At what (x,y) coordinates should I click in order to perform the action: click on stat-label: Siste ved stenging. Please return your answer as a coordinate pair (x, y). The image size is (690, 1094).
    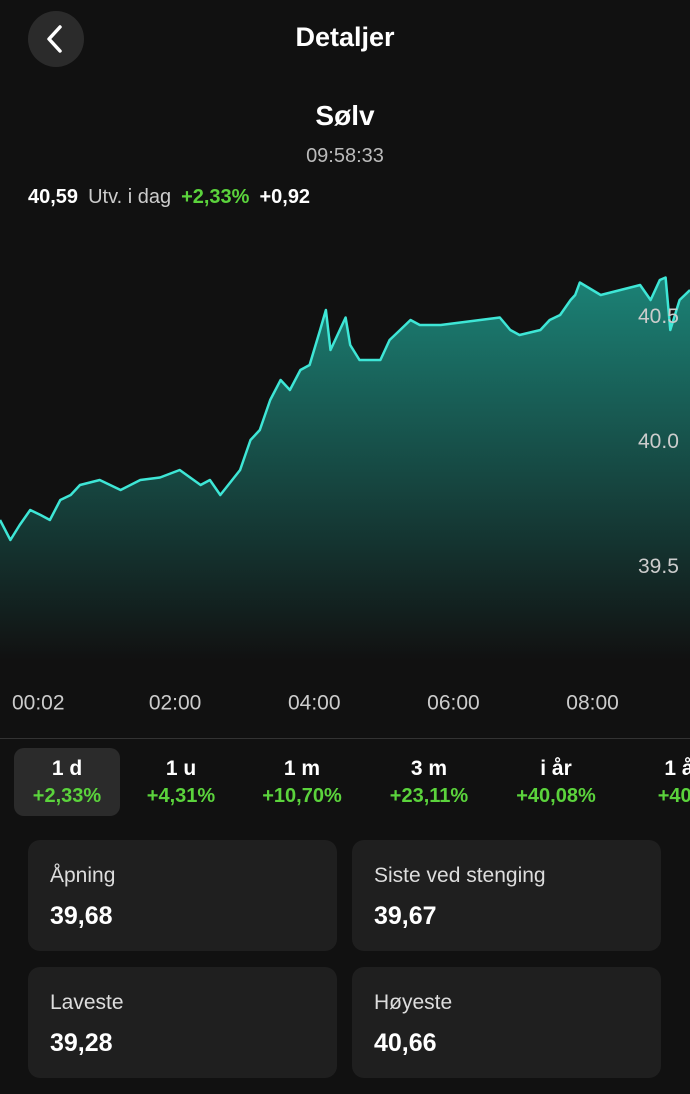
    Looking at the image, I should click on (460, 875).